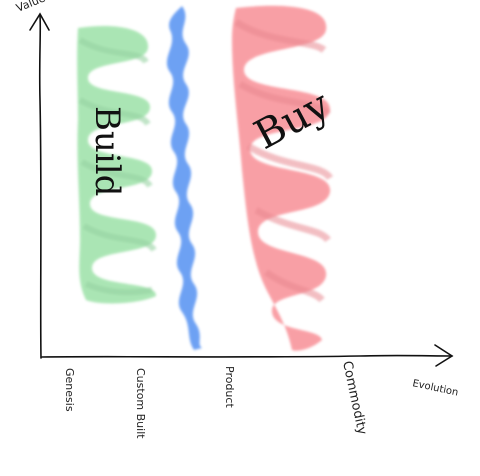  I want to click on buy-band-twists, so click(284, 161).